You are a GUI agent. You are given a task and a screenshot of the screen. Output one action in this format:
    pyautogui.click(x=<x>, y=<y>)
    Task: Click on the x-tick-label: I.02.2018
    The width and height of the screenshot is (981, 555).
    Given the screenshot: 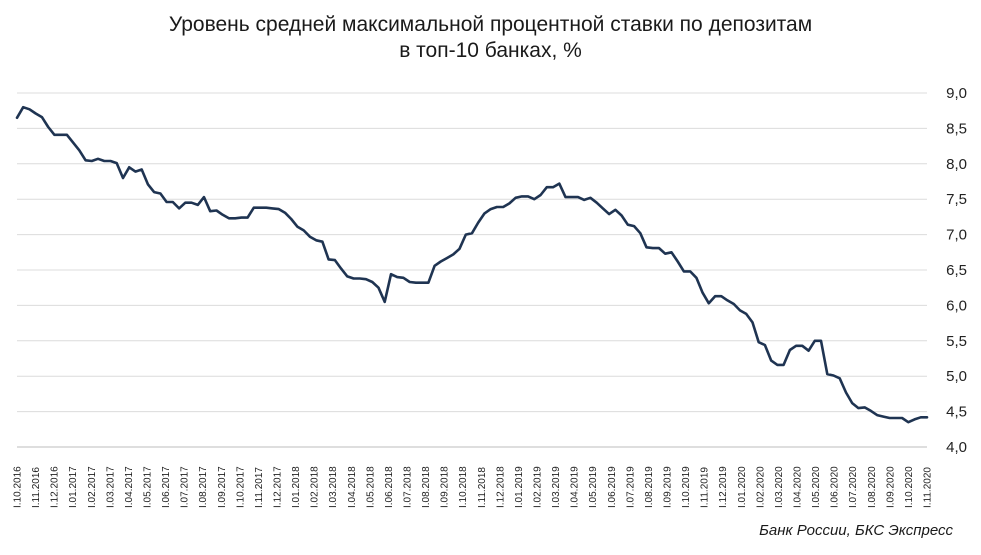 What is the action you would take?
    pyautogui.click(x=315, y=487)
    